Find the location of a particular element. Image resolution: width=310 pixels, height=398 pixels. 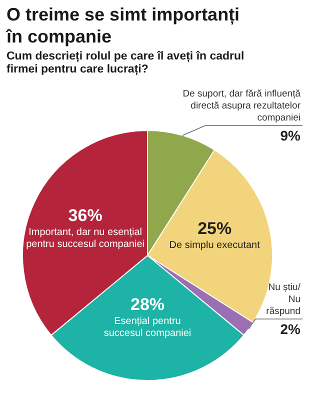

chart-title: O treime se simt importanți în companie is located at coordinates (123, 25).